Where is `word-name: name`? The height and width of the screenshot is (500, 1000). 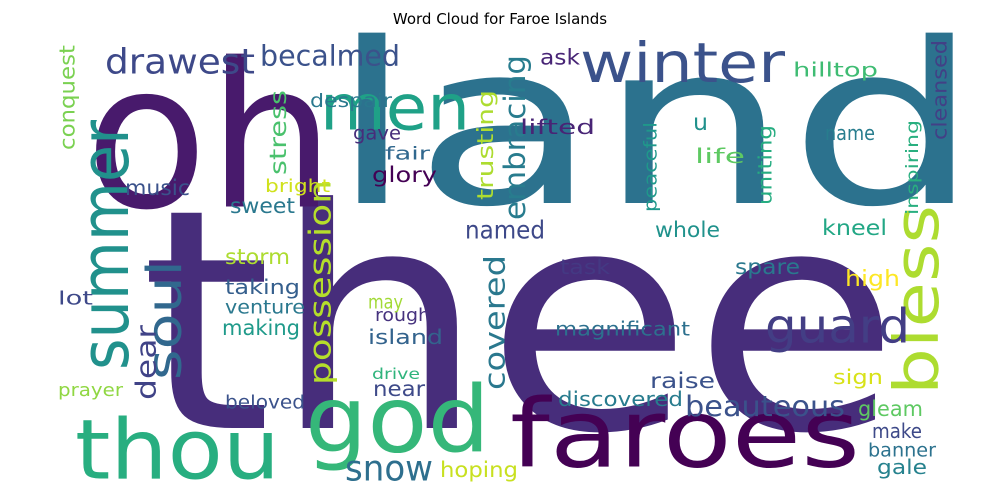
word-name: name is located at coordinates (850, 133).